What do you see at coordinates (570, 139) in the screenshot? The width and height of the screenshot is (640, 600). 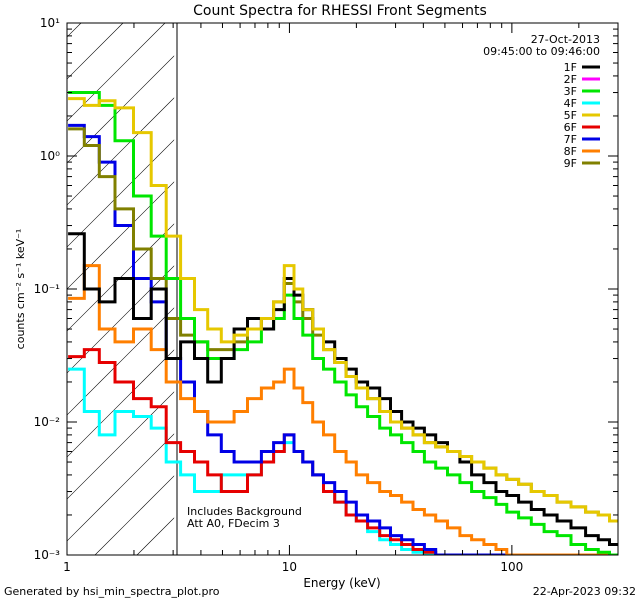 I see `legend-label-7F: 7F` at bounding box center [570, 139].